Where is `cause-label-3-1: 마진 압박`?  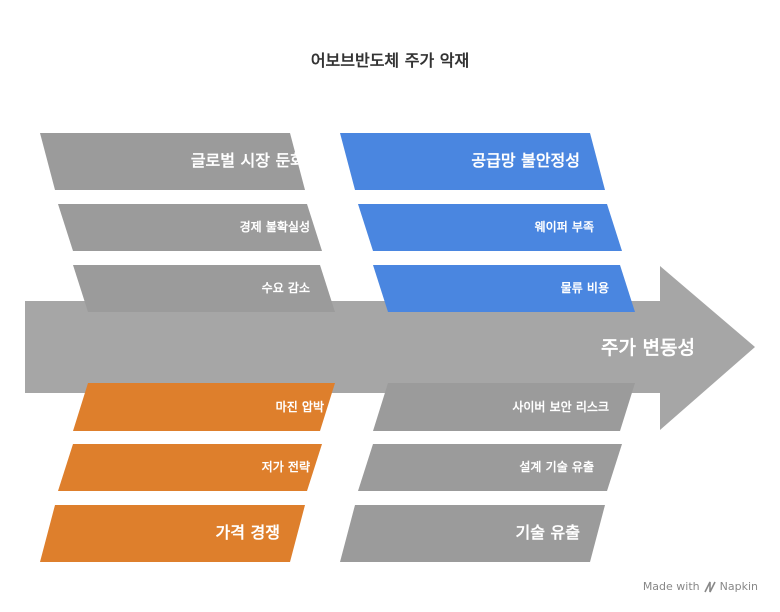 cause-label-3-1: 마진 압박 is located at coordinates (299, 407).